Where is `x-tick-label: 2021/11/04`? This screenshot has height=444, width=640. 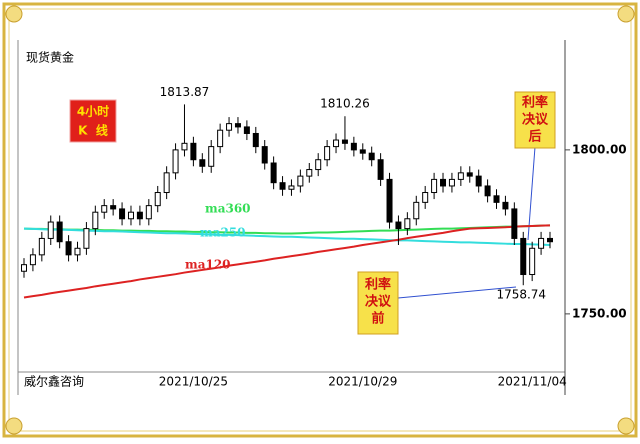
x-tick-label: 2021/11/04 is located at coordinates (532, 382).